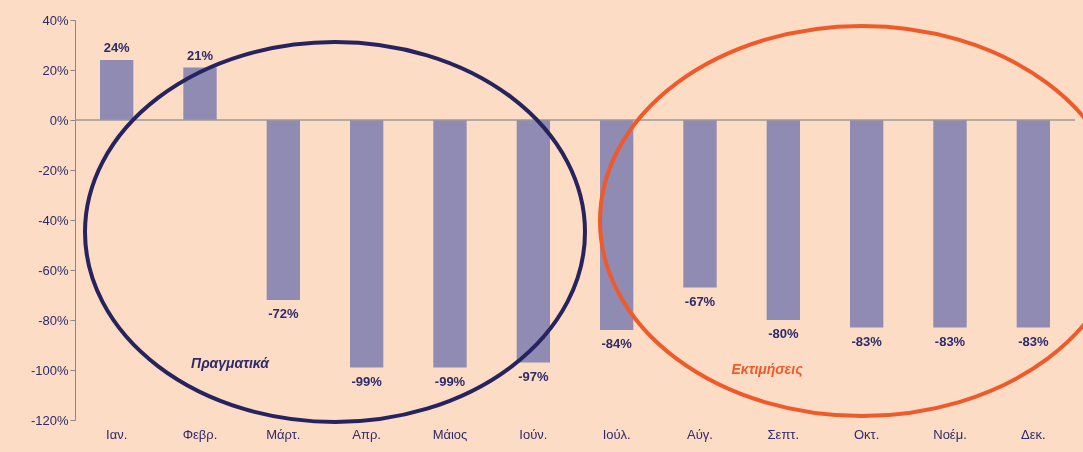  I want to click on annotation: Εκτιμήσεις, so click(767, 369).